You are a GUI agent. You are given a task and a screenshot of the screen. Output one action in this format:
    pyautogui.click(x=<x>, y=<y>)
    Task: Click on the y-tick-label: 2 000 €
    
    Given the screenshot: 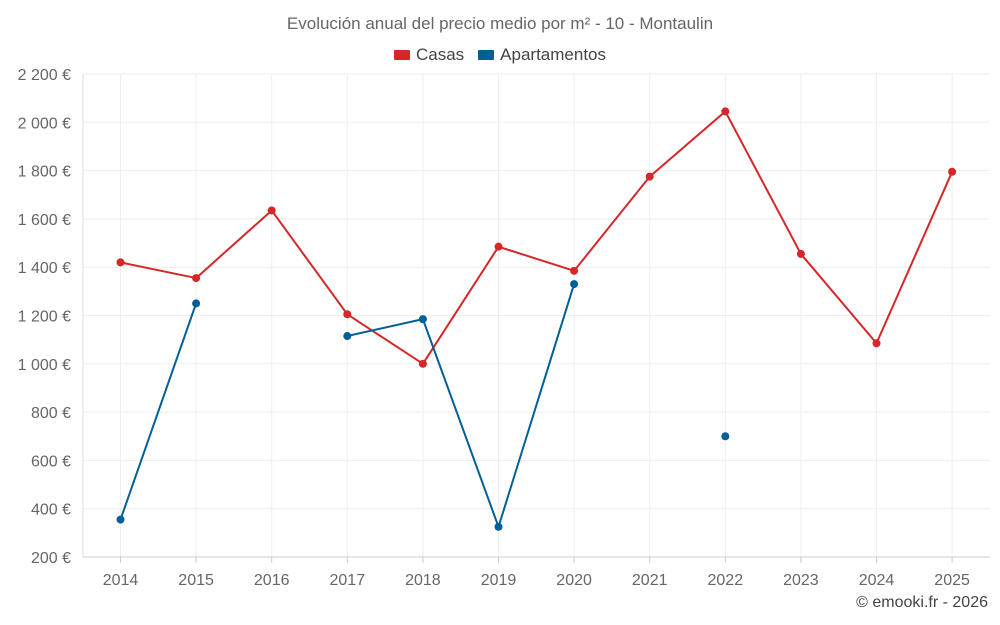 What is the action you would take?
    pyautogui.click(x=44, y=123)
    